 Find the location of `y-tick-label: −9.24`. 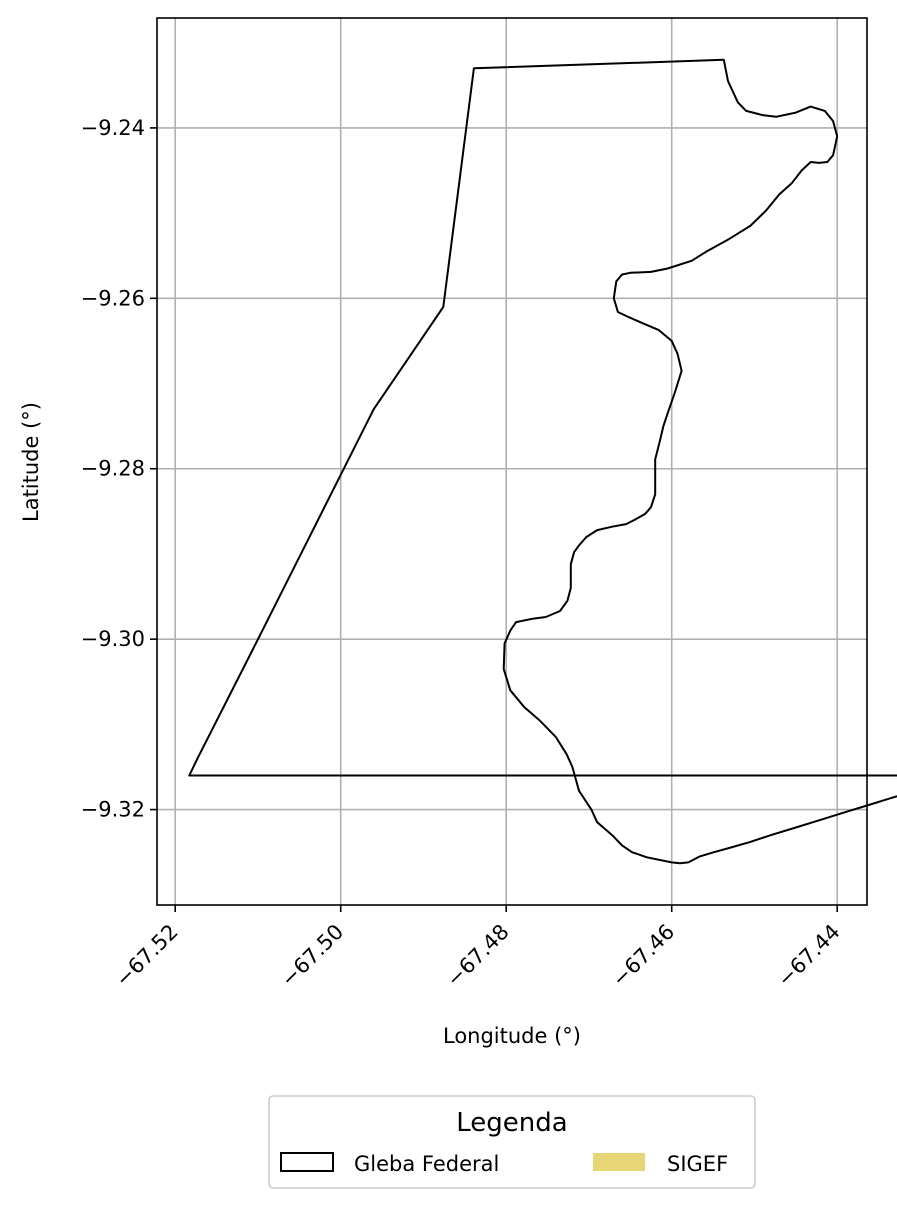

y-tick-label: −9.24 is located at coordinates (113, 128).